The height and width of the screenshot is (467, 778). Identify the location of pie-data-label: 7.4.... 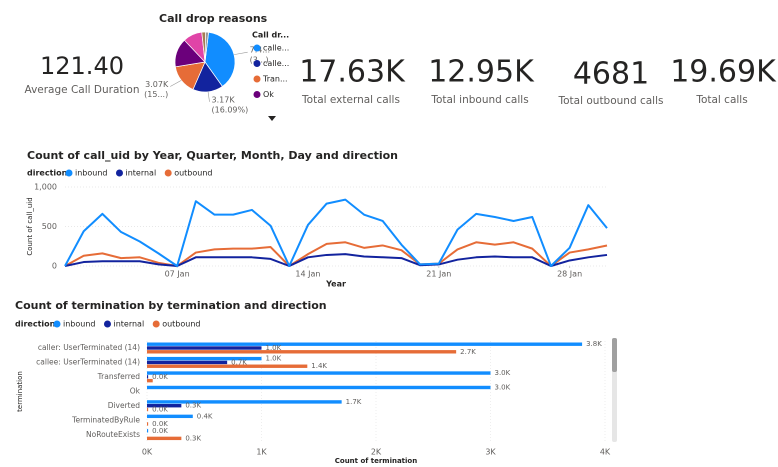
(260, 50).